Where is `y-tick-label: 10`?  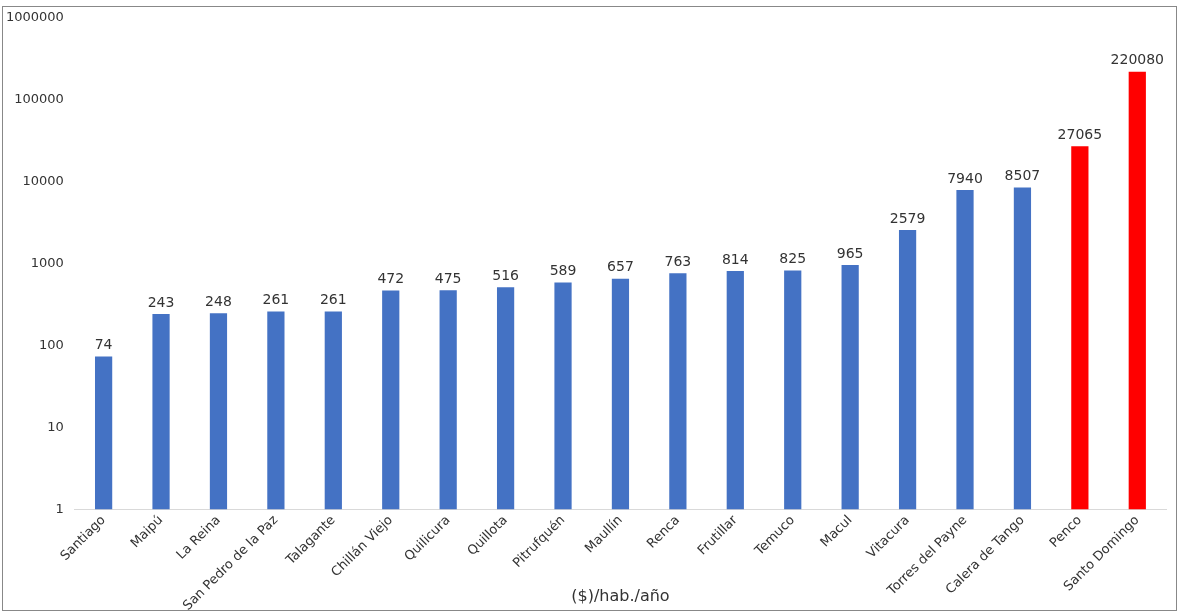 y-tick-label: 10 is located at coordinates (55, 427).